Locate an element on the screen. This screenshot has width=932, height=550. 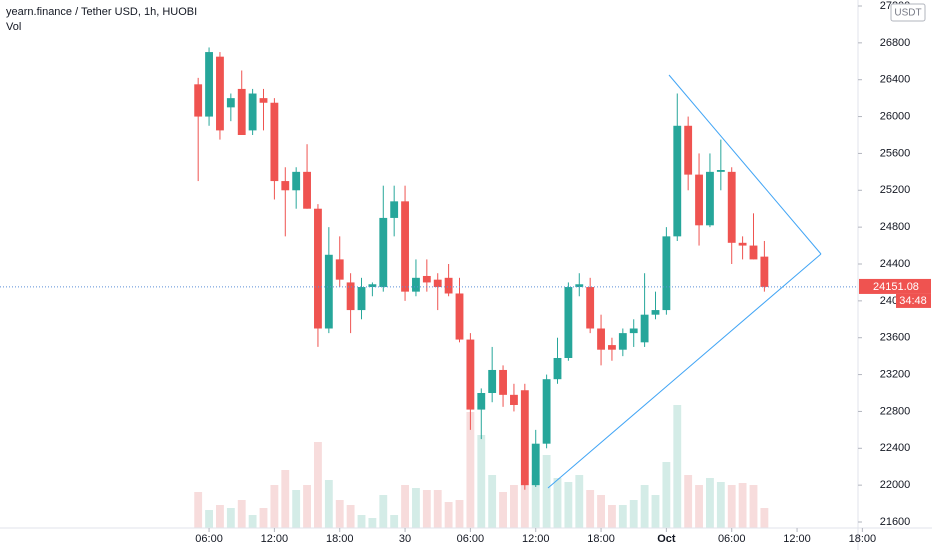
countdown-tag is located at coordinates (913, 300).